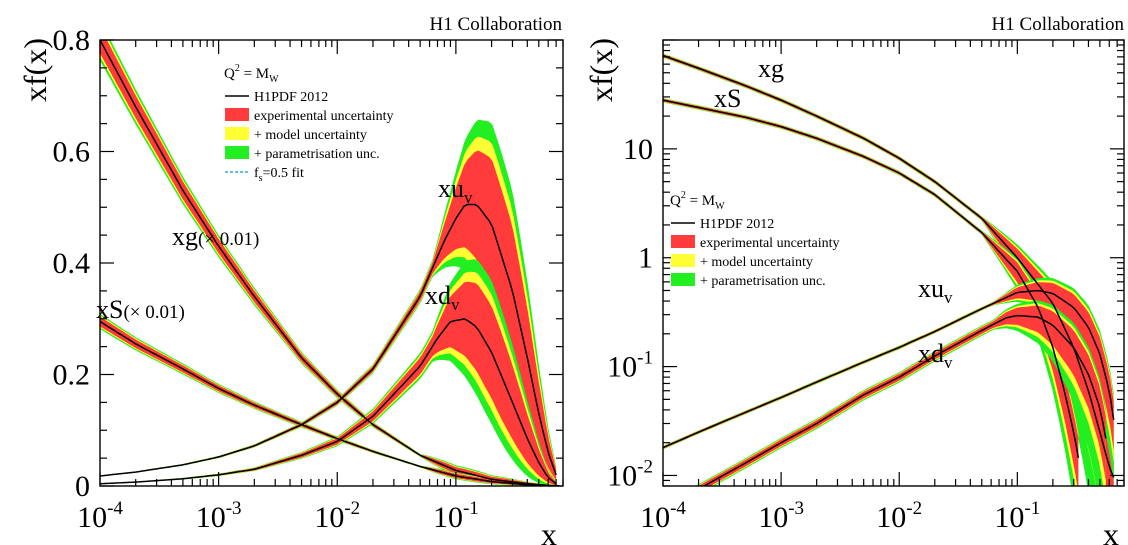 The height and width of the screenshot is (545, 1128). I want to click on left-y-axis-label: xf(x), so click(35, 70).